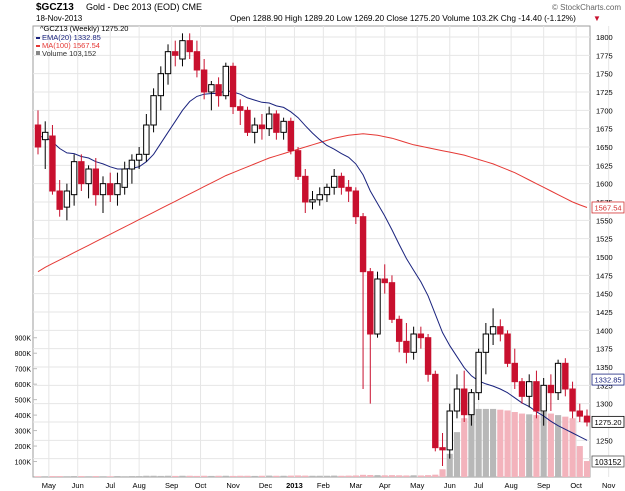 The image size is (625, 491). What do you see at coordinates (23, 401) in the screenshot?
I see `volume-tick-label: 500K` at bounding box center [23, 401].